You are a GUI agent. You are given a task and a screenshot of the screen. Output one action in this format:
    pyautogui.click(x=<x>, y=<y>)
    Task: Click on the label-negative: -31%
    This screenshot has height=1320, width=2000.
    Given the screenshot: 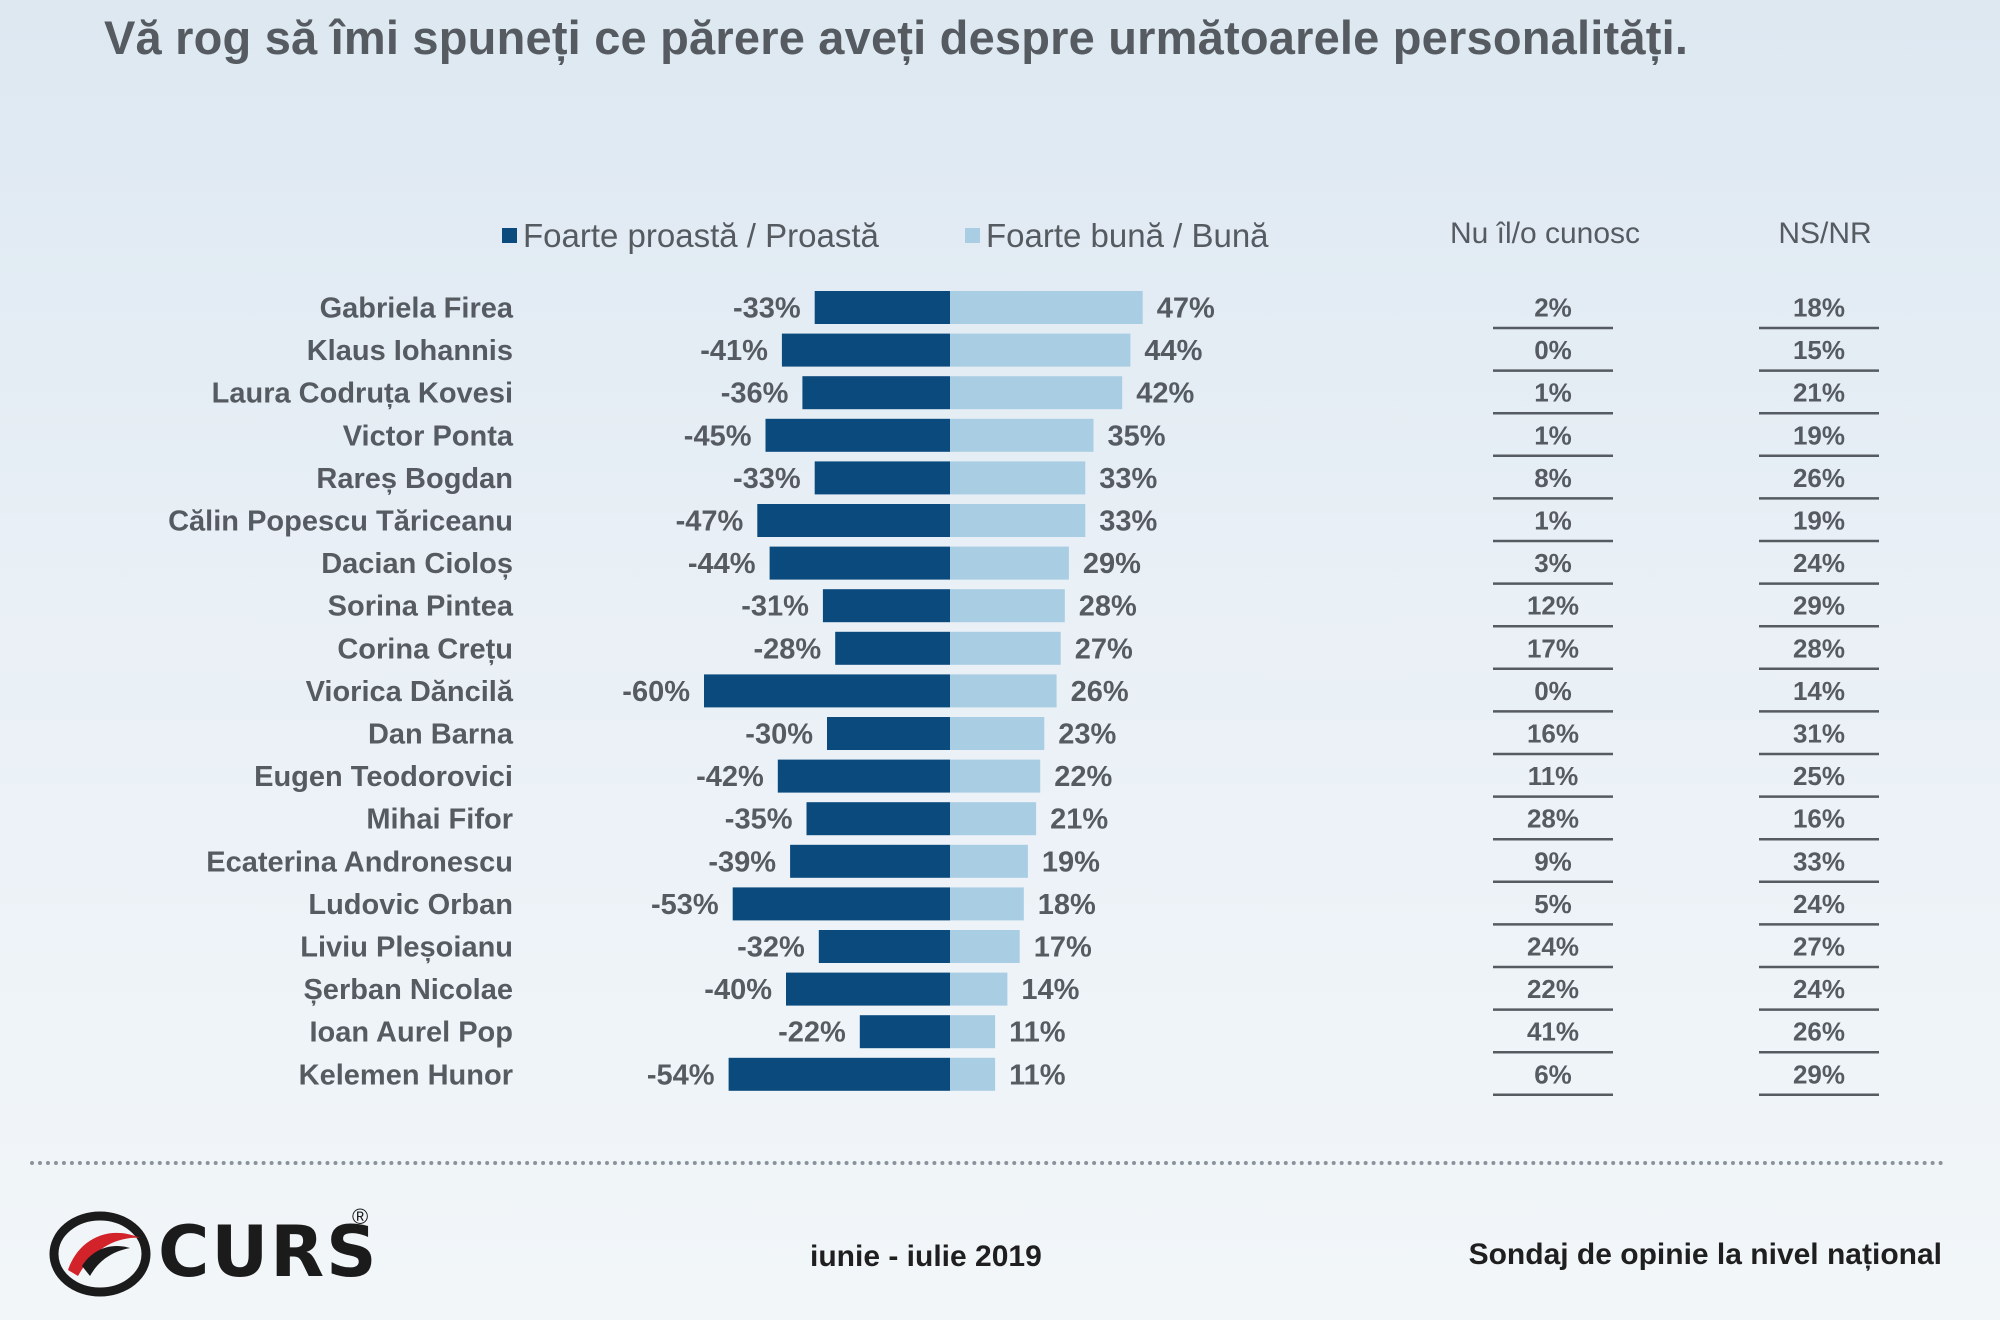 What is the action you would take?
    pyautogui.click(x=775, y=607)
    